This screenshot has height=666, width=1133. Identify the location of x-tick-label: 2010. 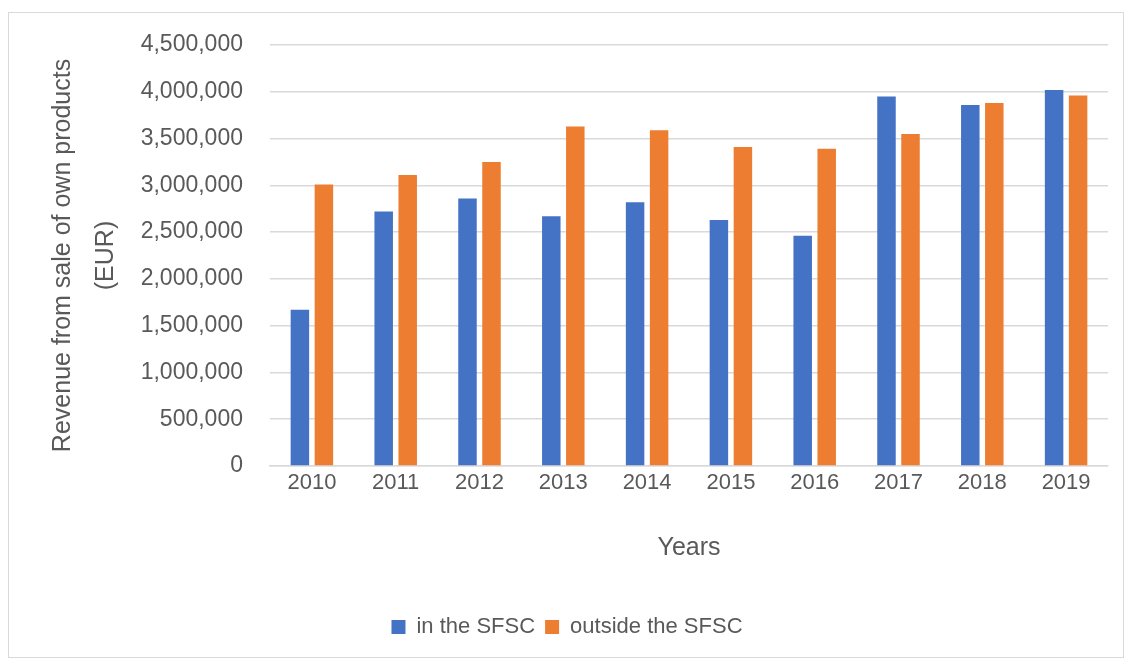
(312, 482).